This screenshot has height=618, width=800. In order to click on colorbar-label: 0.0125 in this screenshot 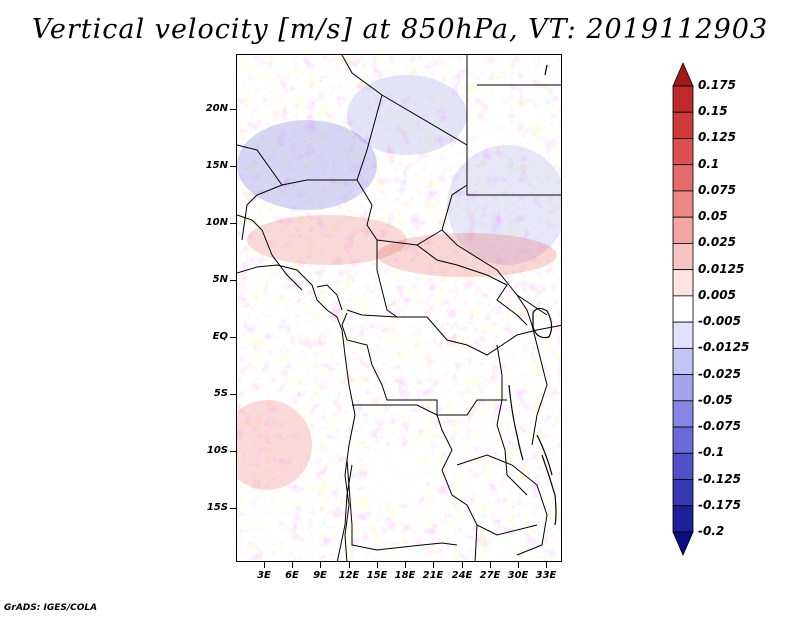, I will do `click(721, 268)`.